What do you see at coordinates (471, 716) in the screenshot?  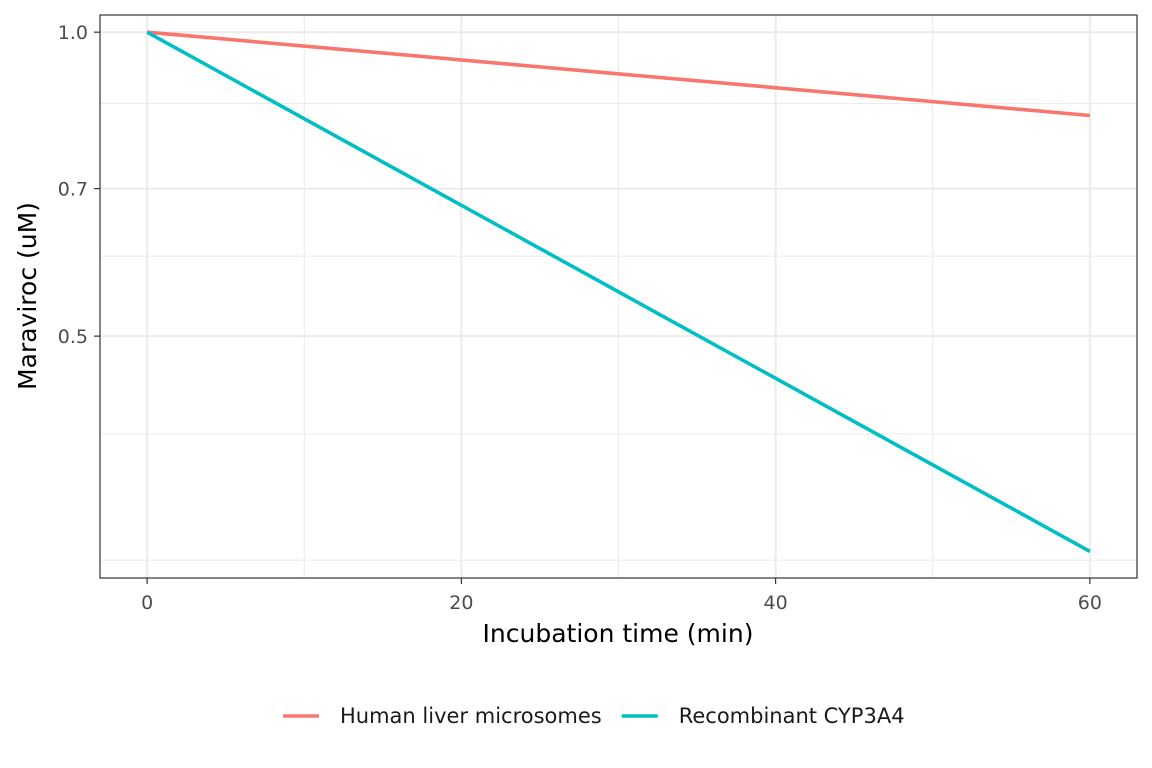 I see `legend-label: Human liver microsomes` at bounding box center [471, 716].